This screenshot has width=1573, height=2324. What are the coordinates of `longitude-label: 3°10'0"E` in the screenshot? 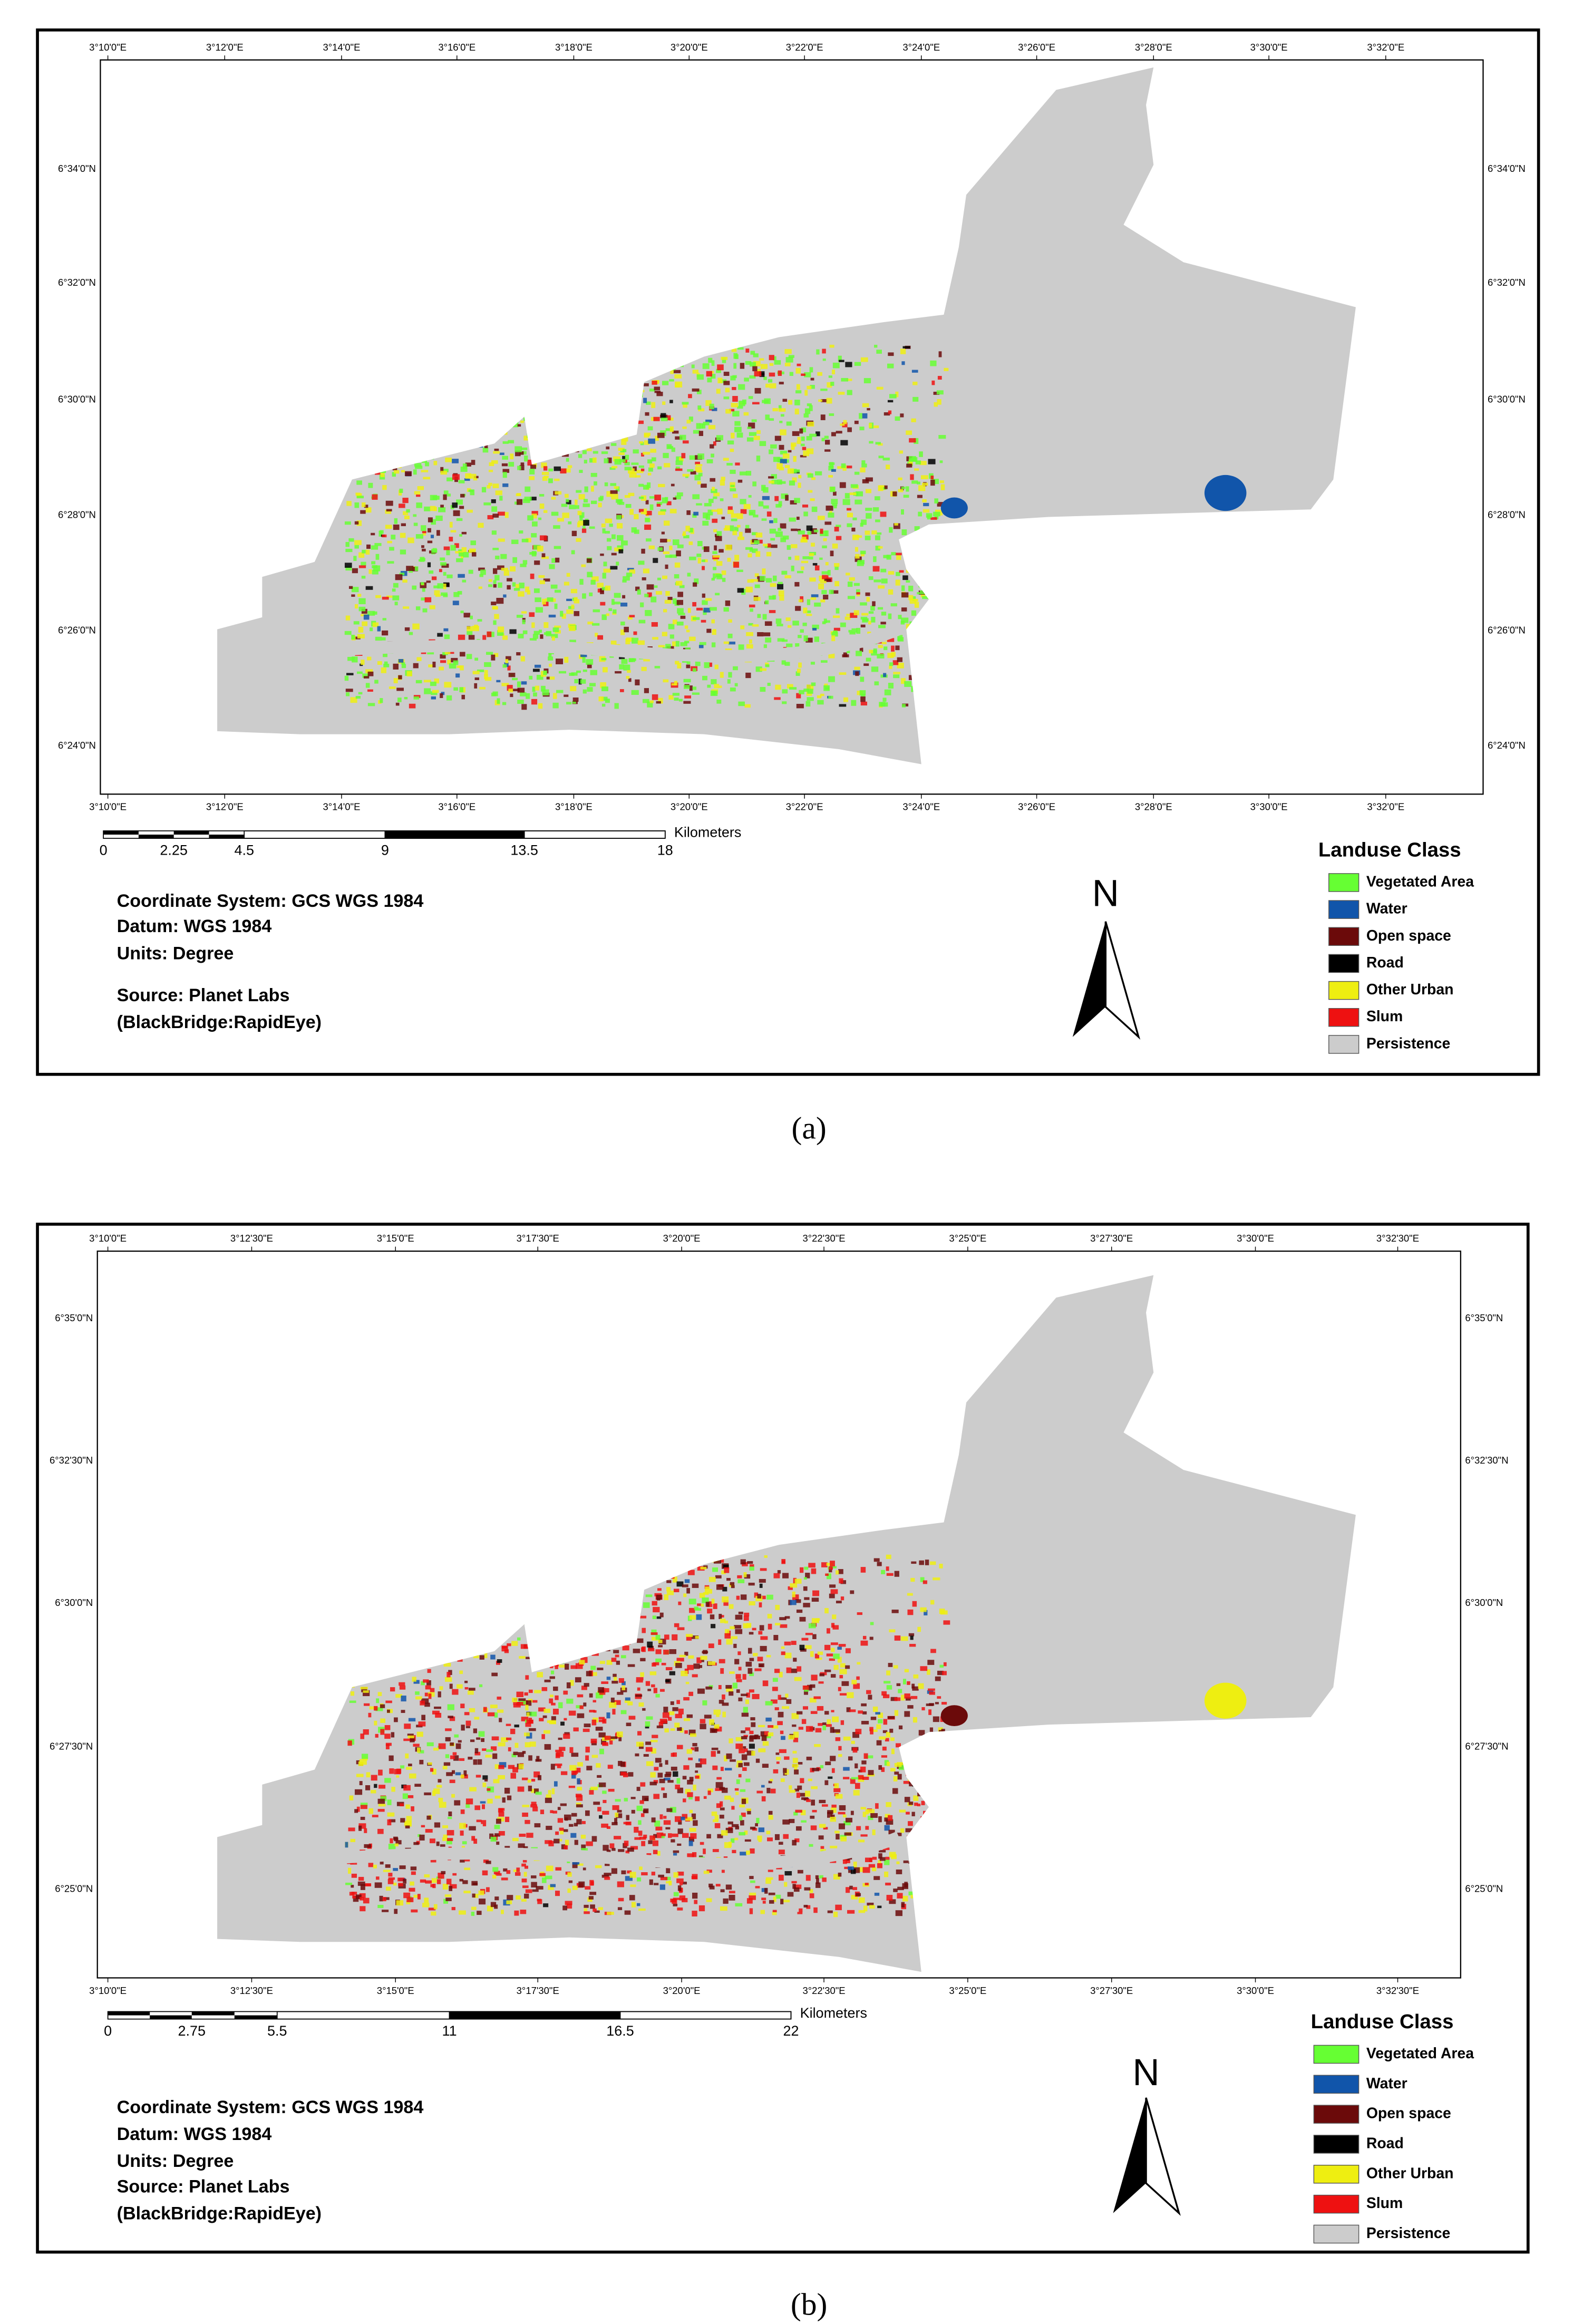 It's located at (108, 806).